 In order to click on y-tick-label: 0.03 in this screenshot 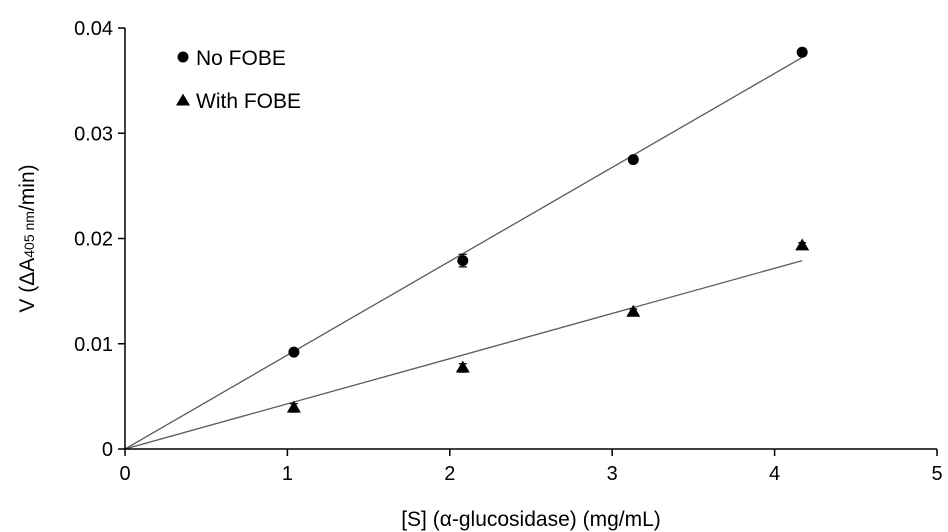, I will do `click(93, 134)`.